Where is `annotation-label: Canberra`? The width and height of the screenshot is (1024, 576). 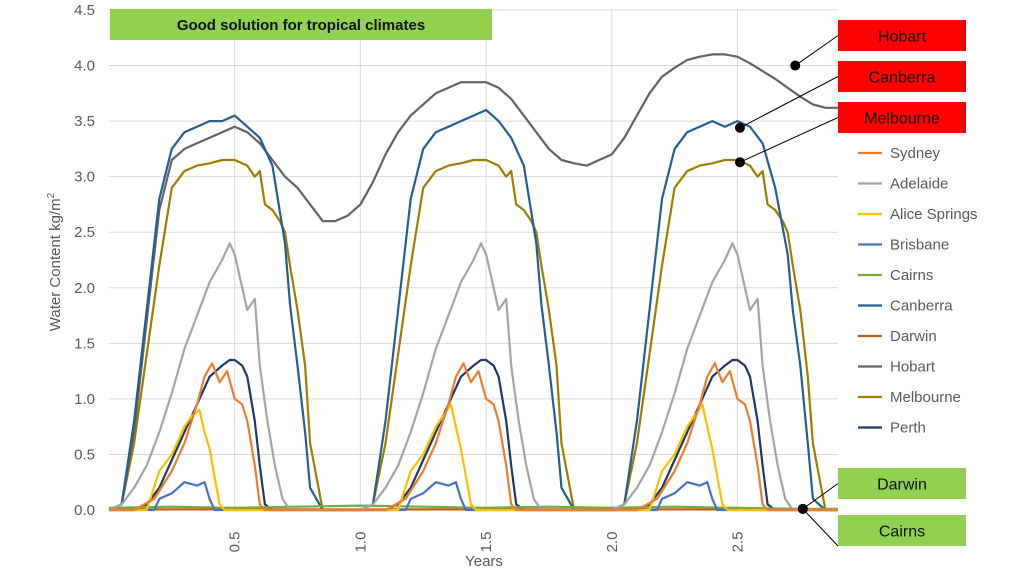 annotation-label: Canberra is located at coordinates (902, 78).